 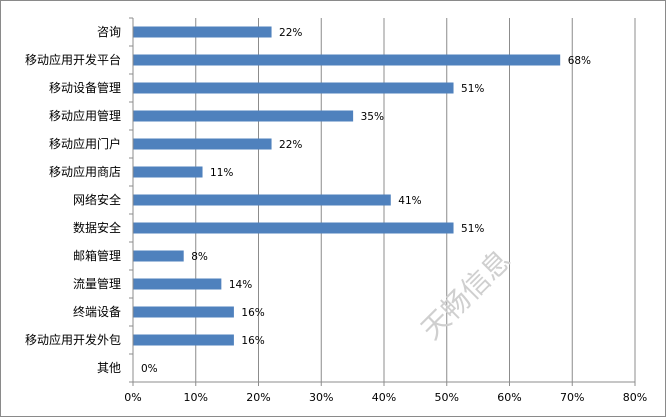 What do you see at coordinates (109, 31) in the screenshot?
I see `category-label: 咨询` at bounding box center [109, 31].